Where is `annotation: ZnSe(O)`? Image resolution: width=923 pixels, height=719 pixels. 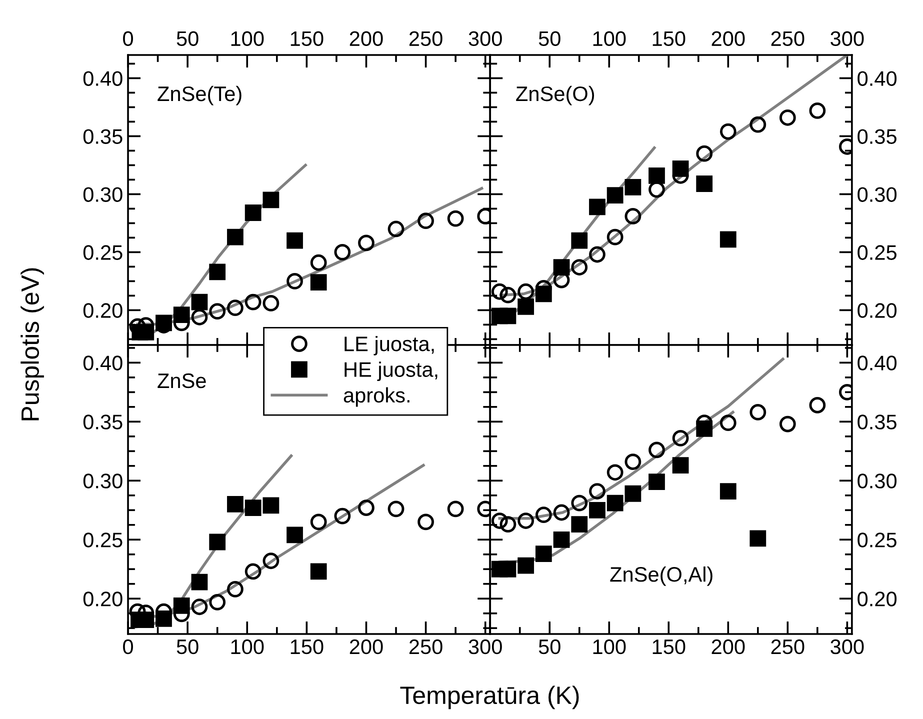
annotation: ZnSe(O) is located at coordinates (555, 96).